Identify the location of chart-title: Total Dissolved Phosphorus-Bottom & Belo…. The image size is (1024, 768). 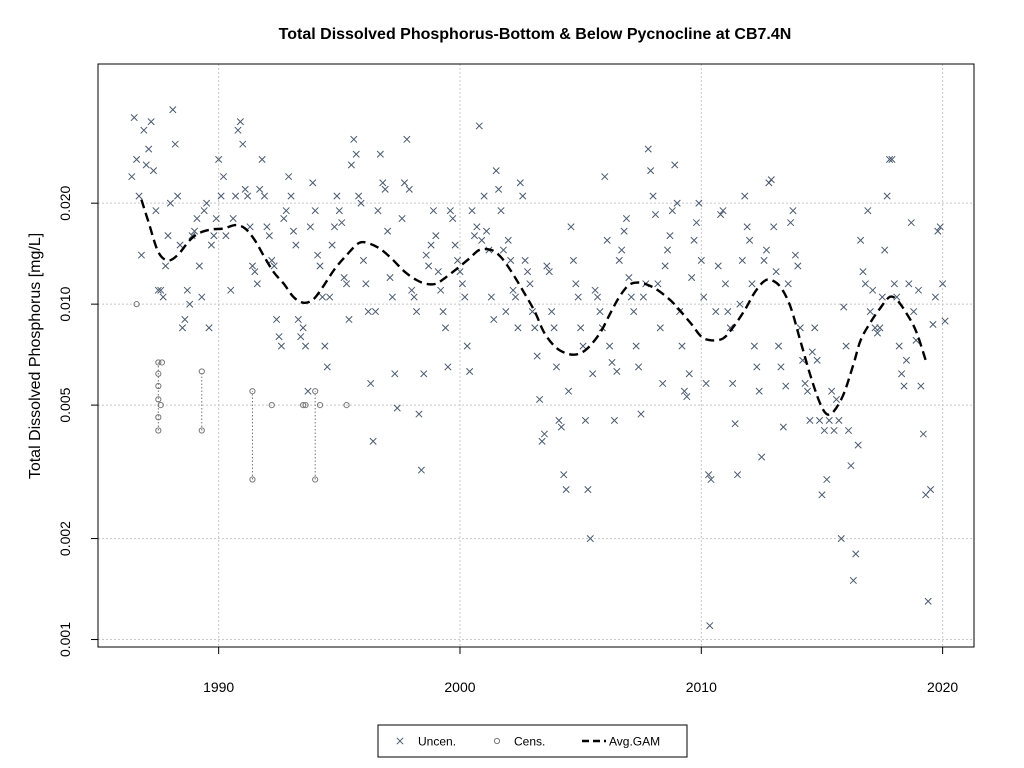
(535, 34).